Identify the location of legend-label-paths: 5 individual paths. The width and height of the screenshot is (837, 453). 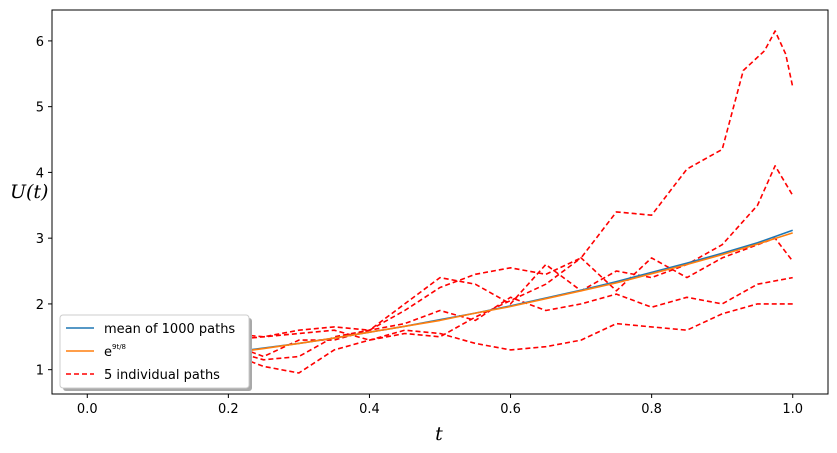
(162, 375).